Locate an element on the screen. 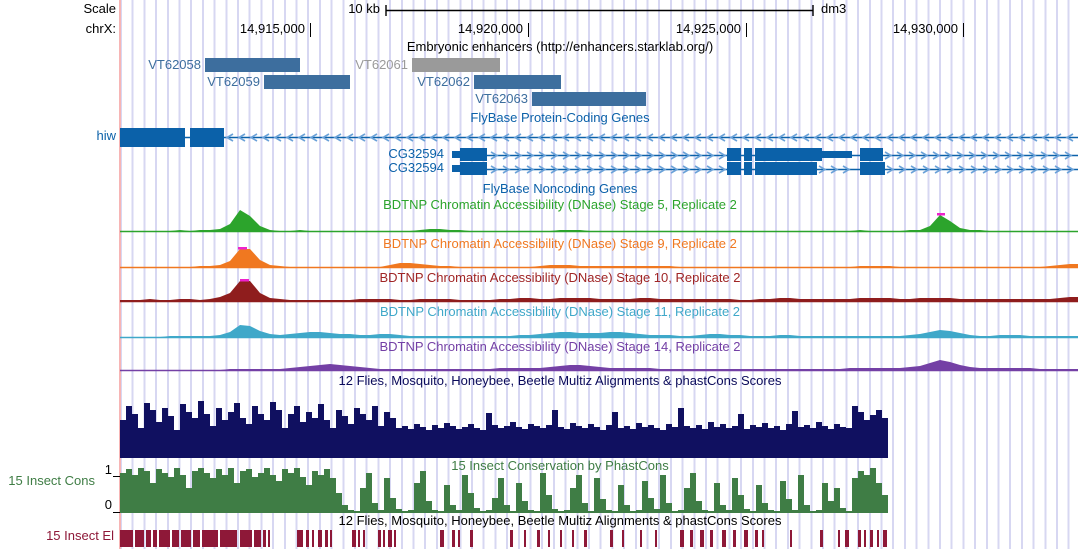  coordinate-tick-label: 14,930,000 is located at coordinates (925, 28).